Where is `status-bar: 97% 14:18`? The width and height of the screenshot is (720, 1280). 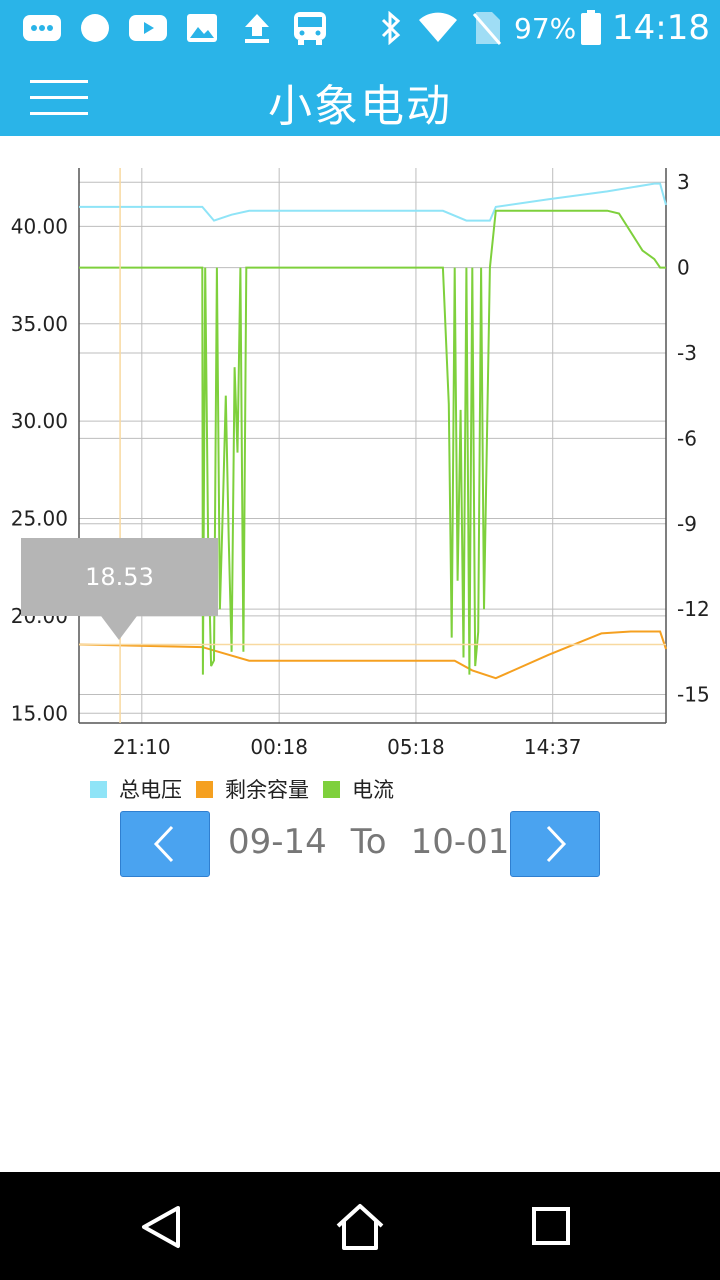
status-bar: 97% 14:18 is located at coordinates (360, 28).